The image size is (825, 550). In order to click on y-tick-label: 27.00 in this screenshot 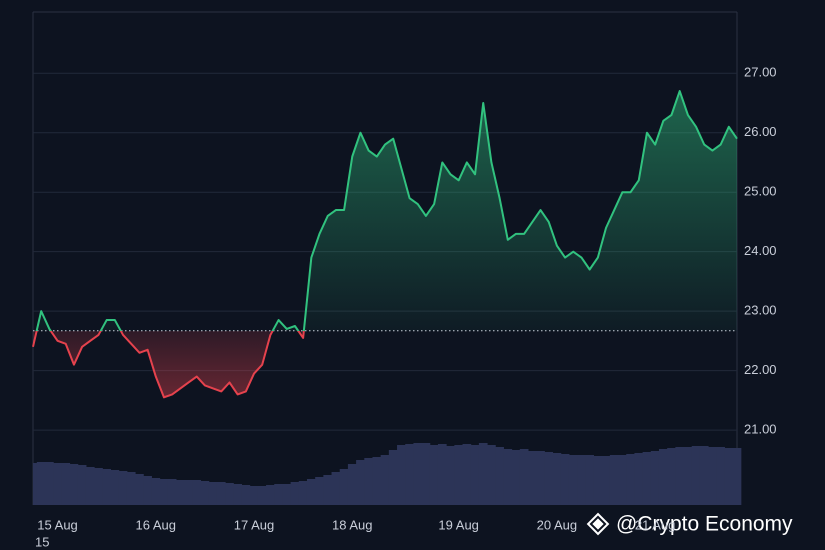, I will do `click(760, 72)`.